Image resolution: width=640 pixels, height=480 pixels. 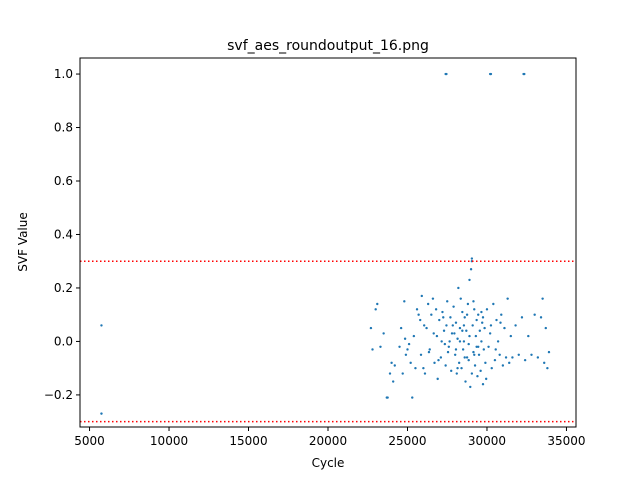 What do you see at coordinates (23, 242) in the screenshot?
I see `y-axis-label: SVF Value` at bounding box center [23, 242].